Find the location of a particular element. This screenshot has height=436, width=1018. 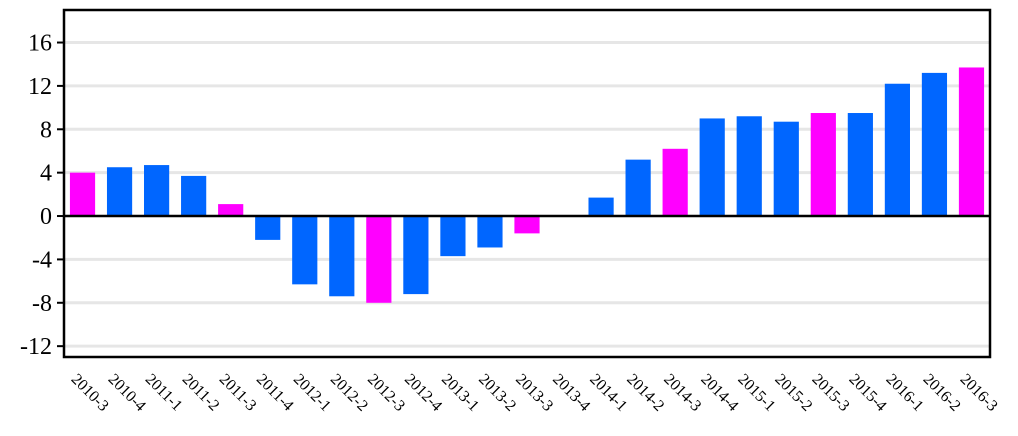

x-tick-label: 2011-1 is located at coordinates (164, 393).